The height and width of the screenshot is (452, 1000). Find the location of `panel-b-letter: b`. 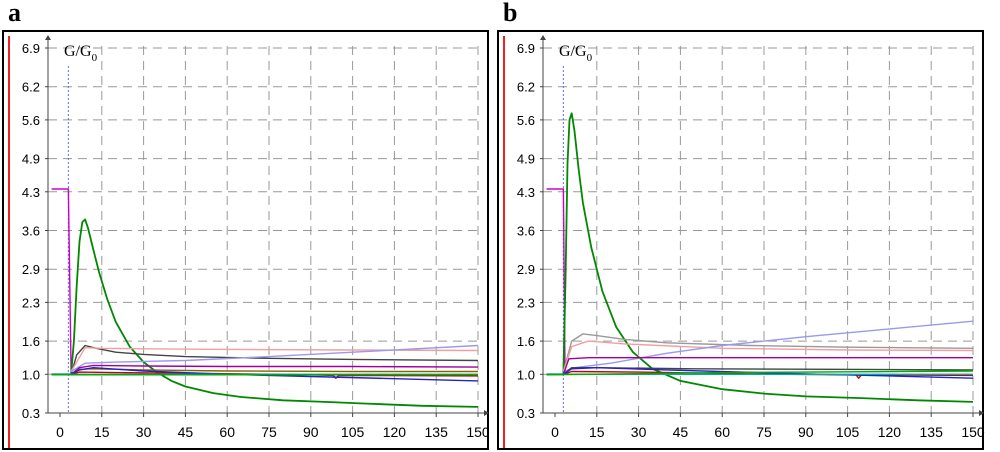

panel-b-letter: b is located at coordinates (510, 13).